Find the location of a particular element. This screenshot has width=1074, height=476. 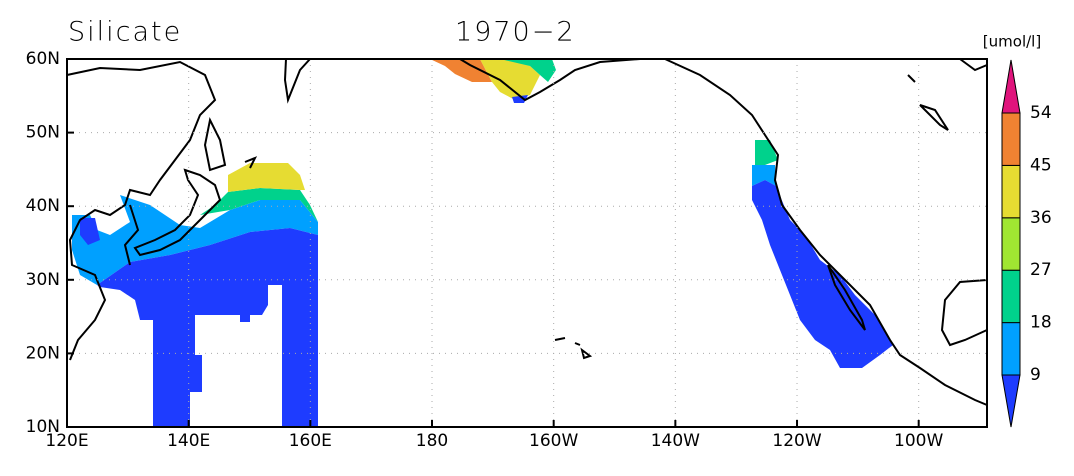

period: 1970−2 is located at coordinates (515, 32).